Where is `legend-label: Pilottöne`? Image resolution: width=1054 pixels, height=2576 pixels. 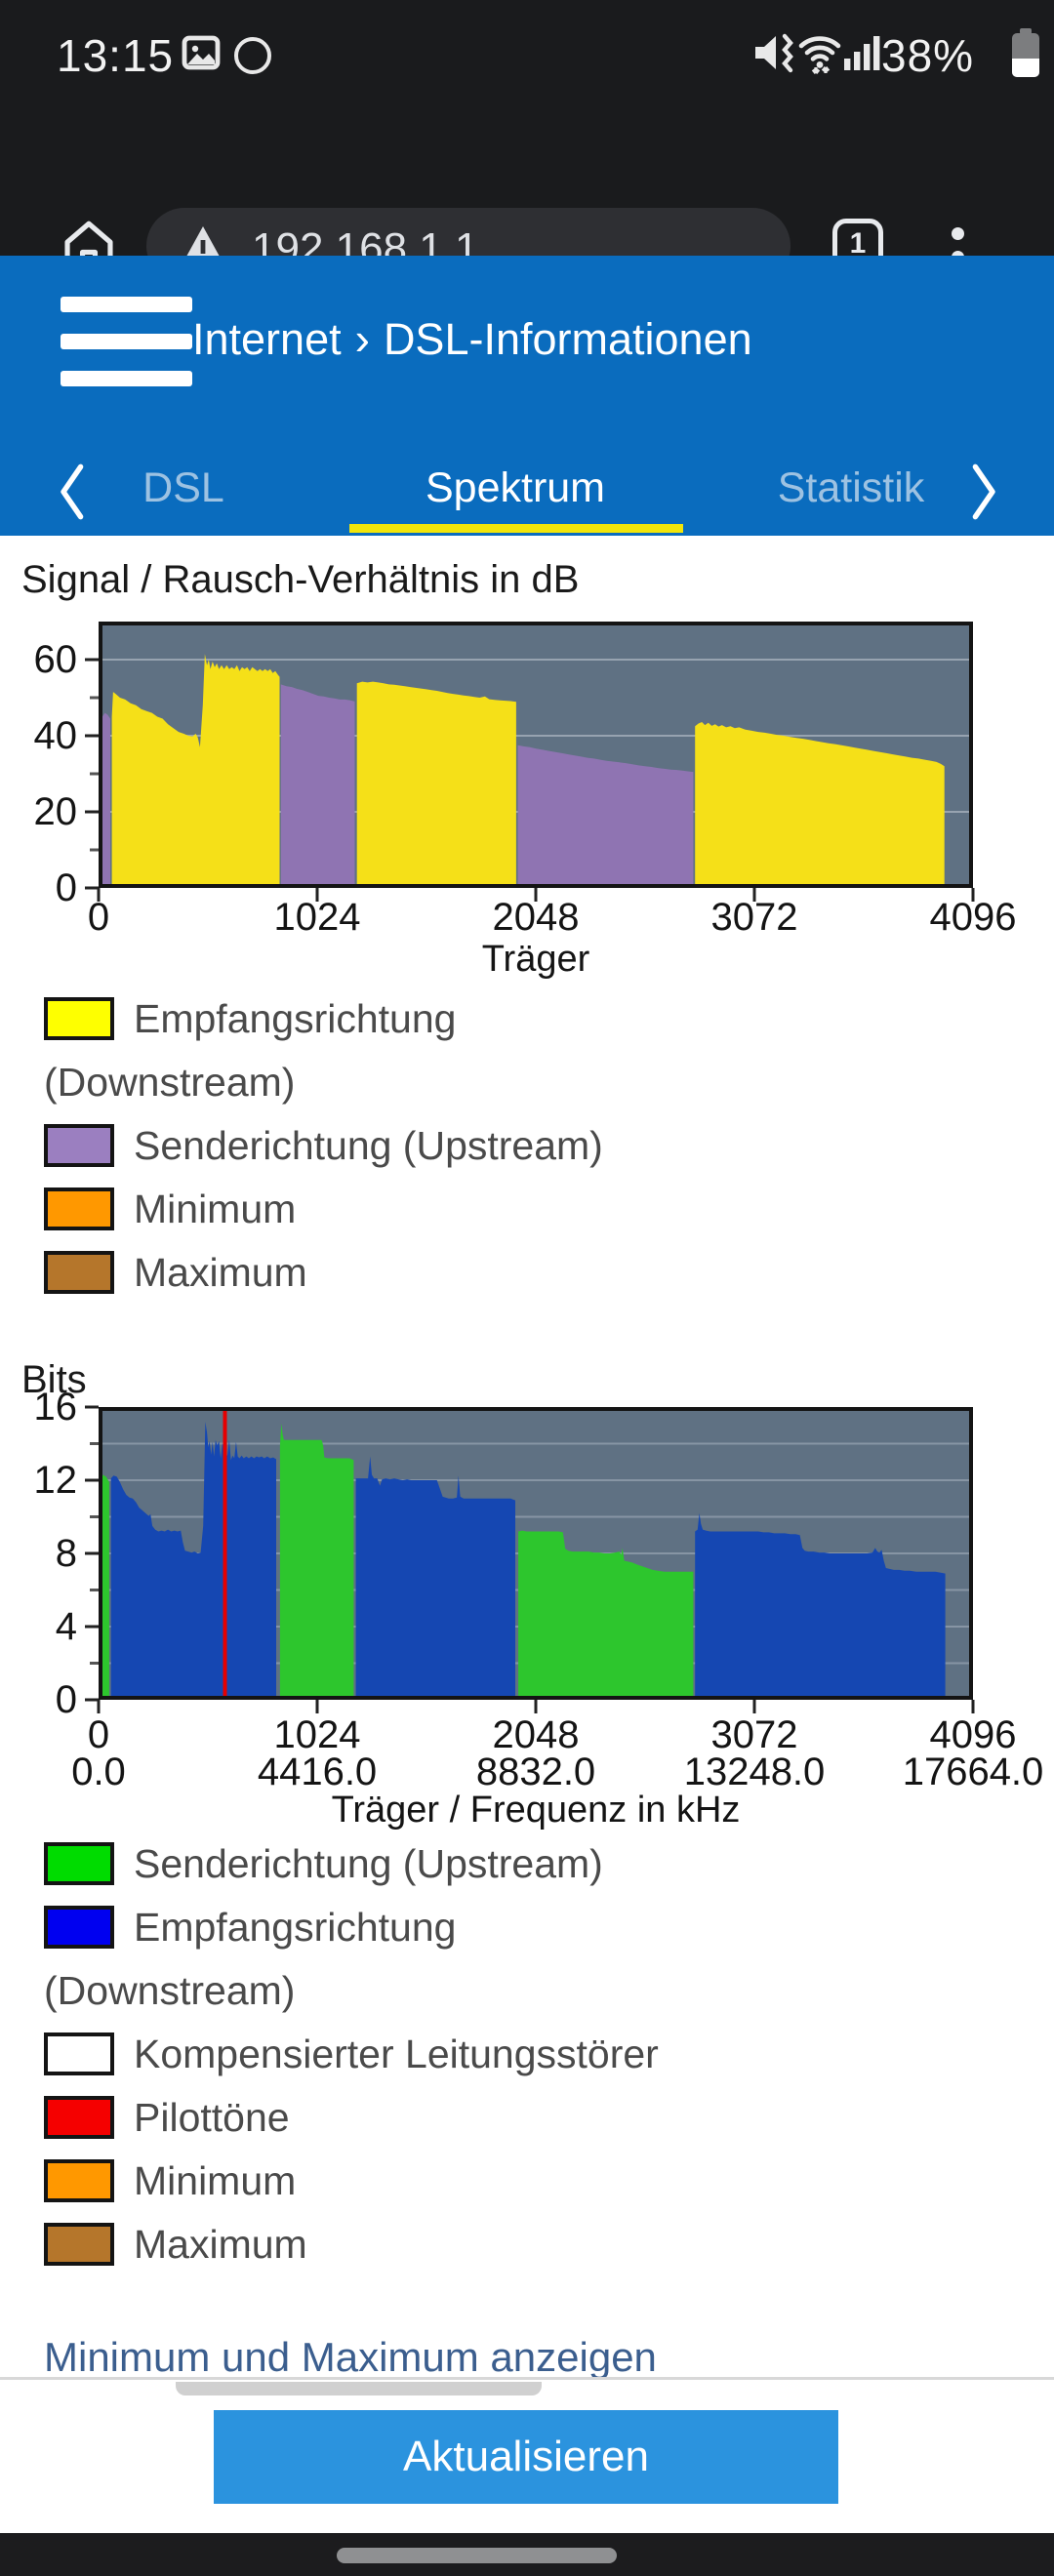 legend-label: Pilottöne is located at coordinates (212, 2117).